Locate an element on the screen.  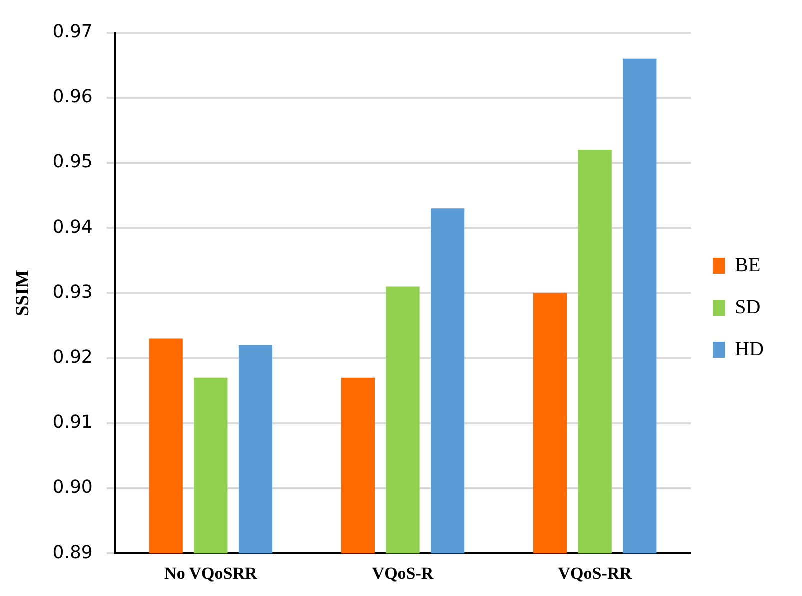
y-tick-label: 0.93 is located at coordinates (72, 292).